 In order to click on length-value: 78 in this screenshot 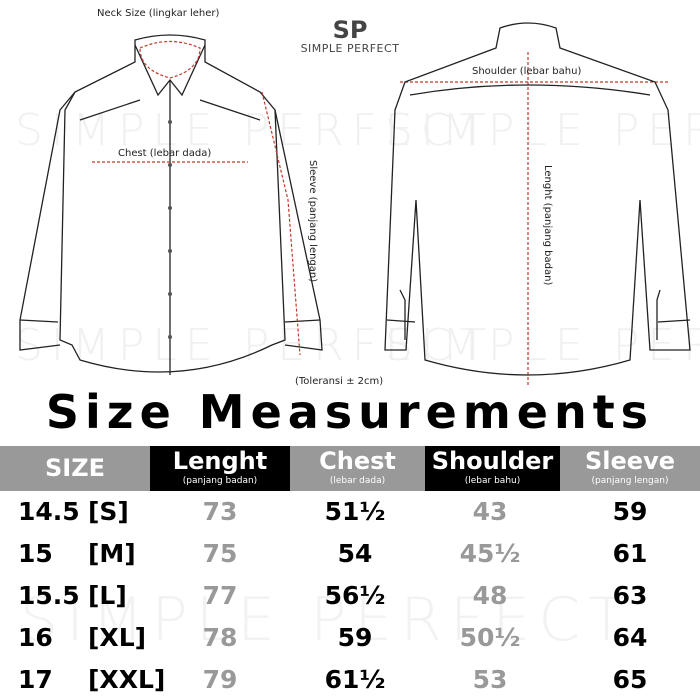, I will do `click(220, 637)`.